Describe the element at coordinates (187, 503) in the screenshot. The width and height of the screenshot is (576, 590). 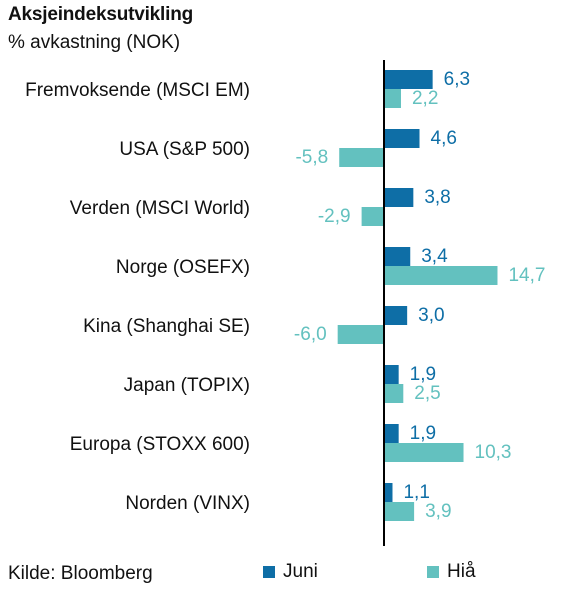
I see `category-label: Norden (VINX)` at that location.